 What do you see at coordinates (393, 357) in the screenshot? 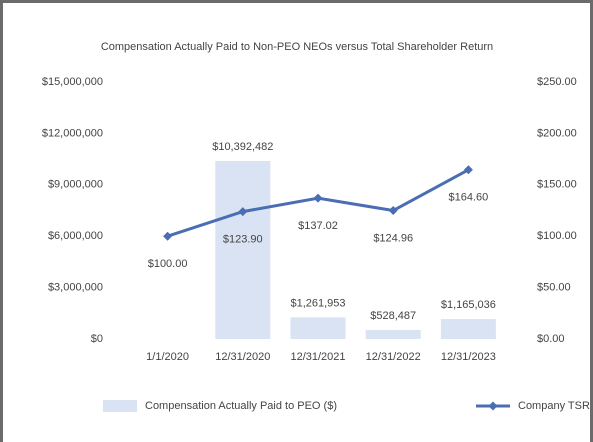
I see `x-tick-label: 12/31/2022` at bounding box center [393, 357].